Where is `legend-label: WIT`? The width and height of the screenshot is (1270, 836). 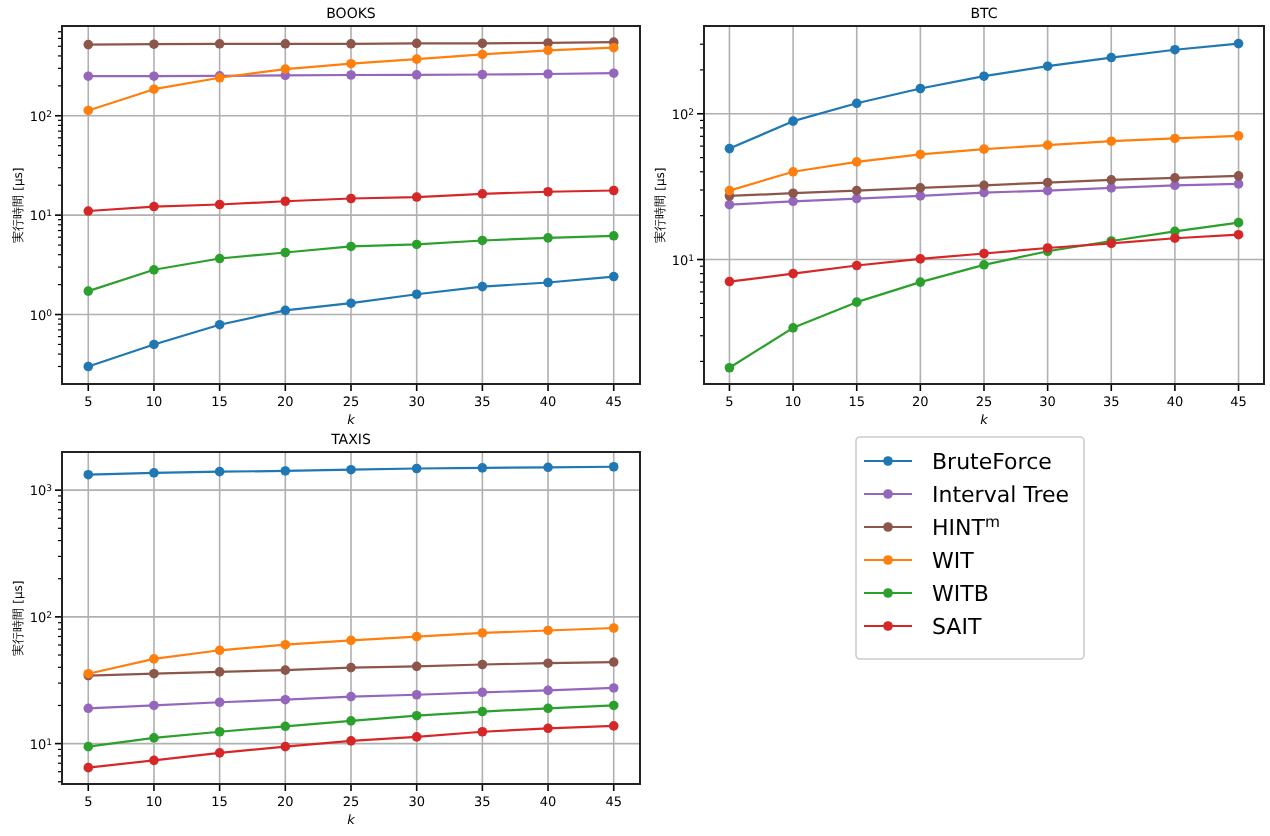 legend-label: WIT is located at coordinates (953, 561).